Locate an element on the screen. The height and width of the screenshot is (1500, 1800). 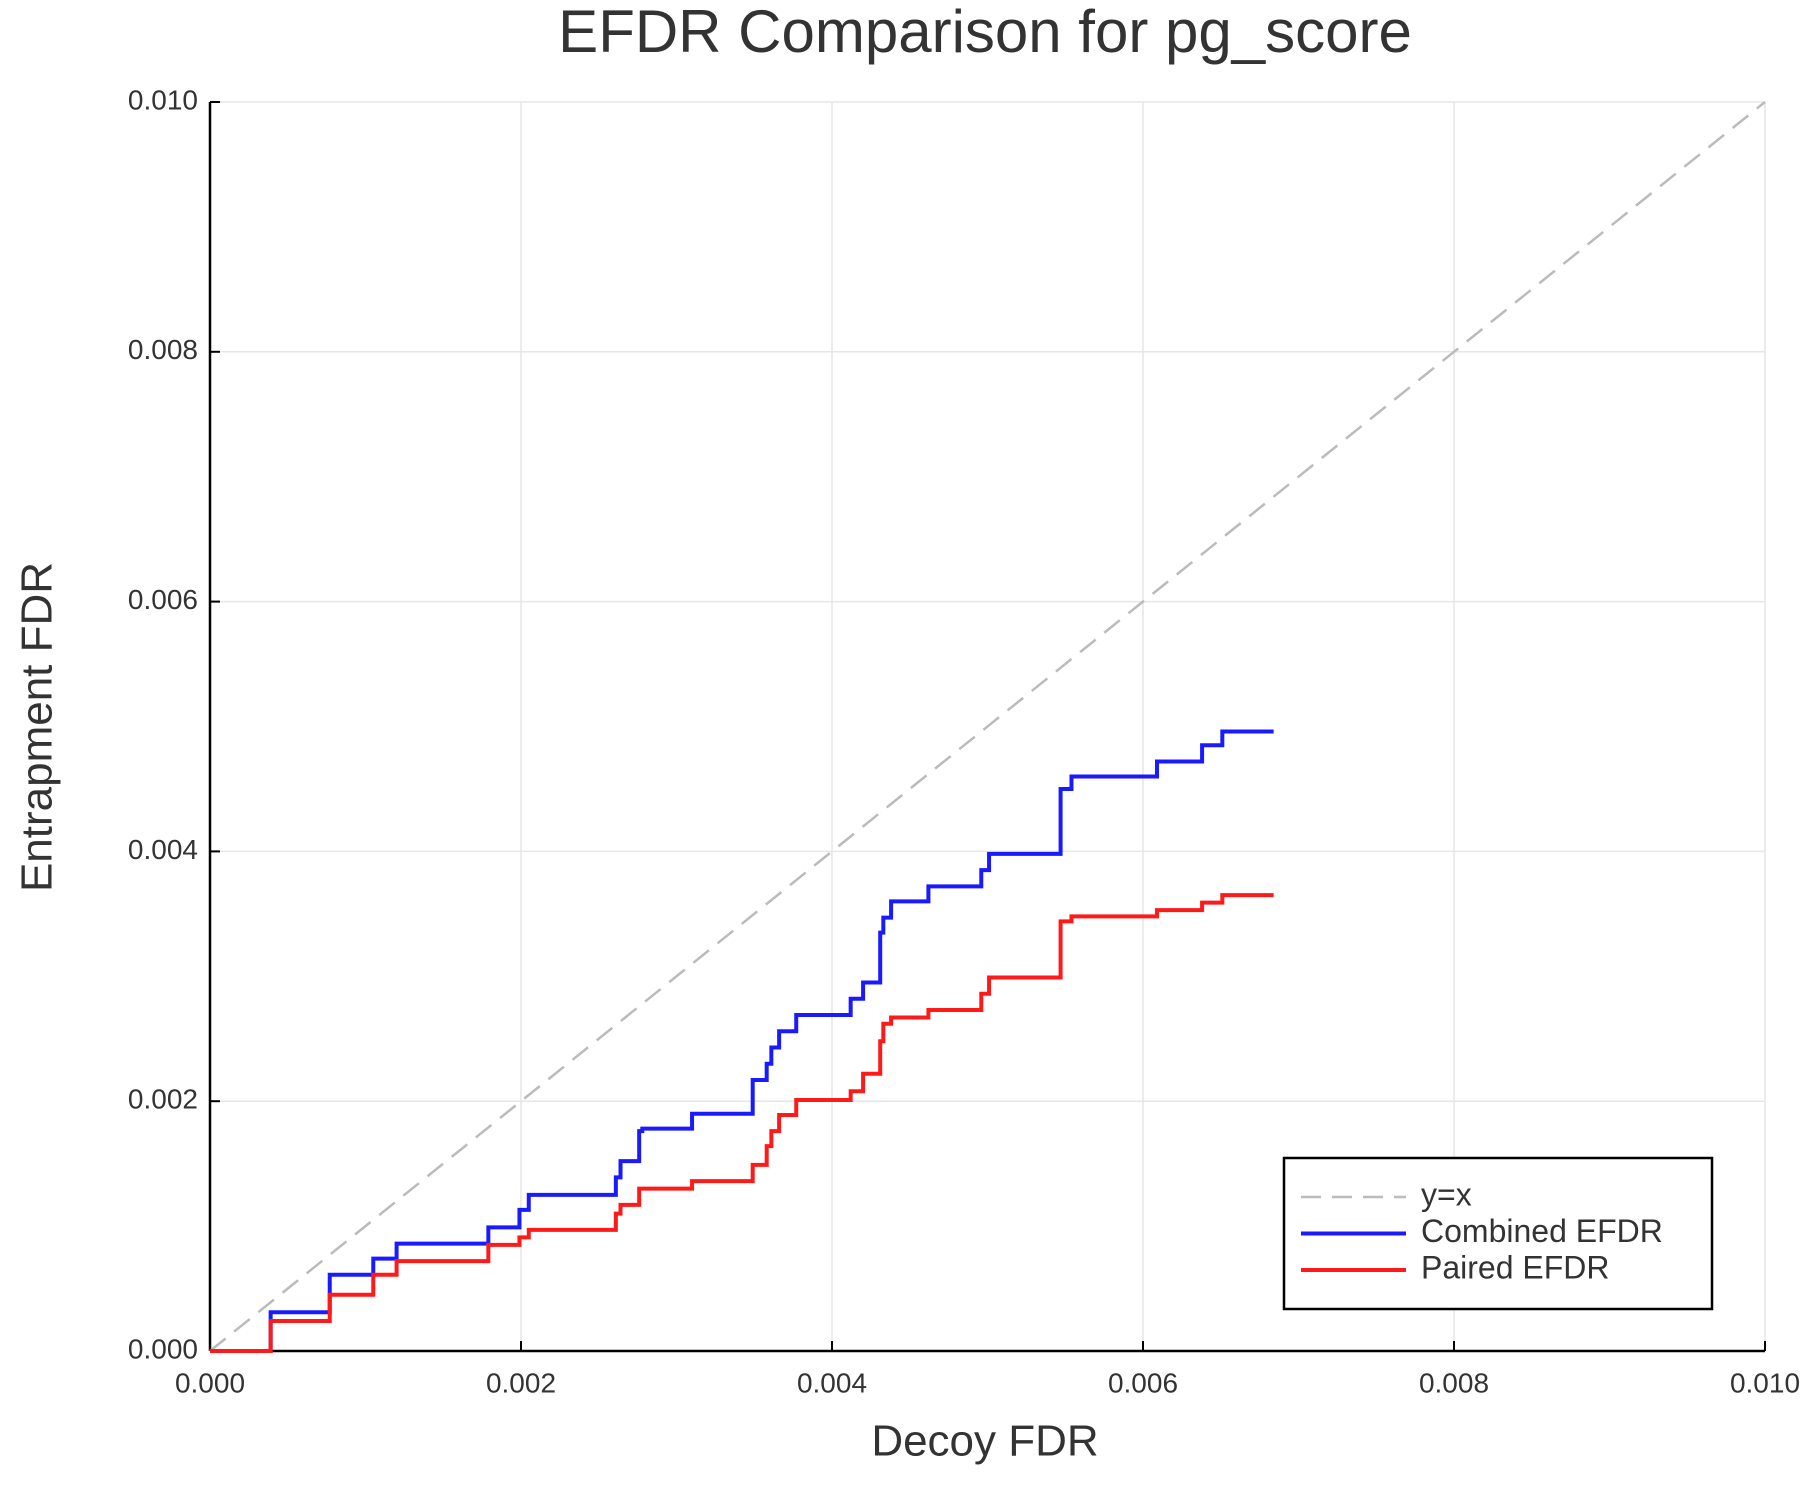
y-tick-label: 0.008 is located at coordinates (163, 349).